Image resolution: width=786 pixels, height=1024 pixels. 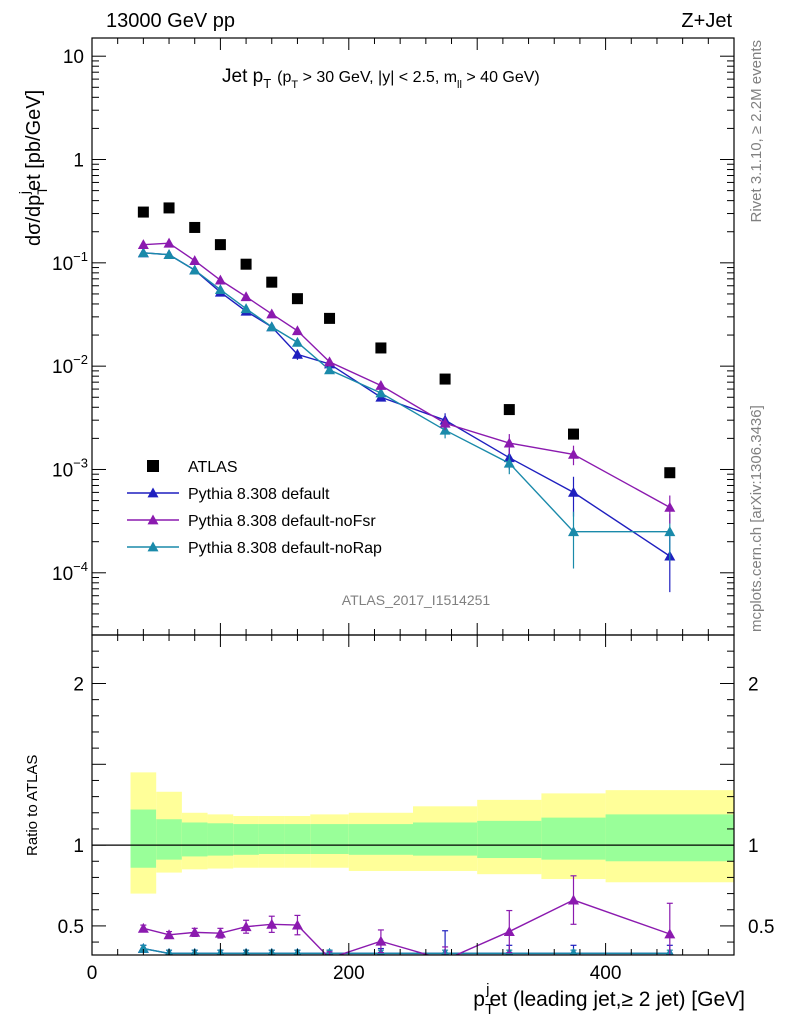 What do you see at coordinates (170, 21) in the screenshot?
I see `header-left: 13000 GeV pp` at bounding box center [170, 21].